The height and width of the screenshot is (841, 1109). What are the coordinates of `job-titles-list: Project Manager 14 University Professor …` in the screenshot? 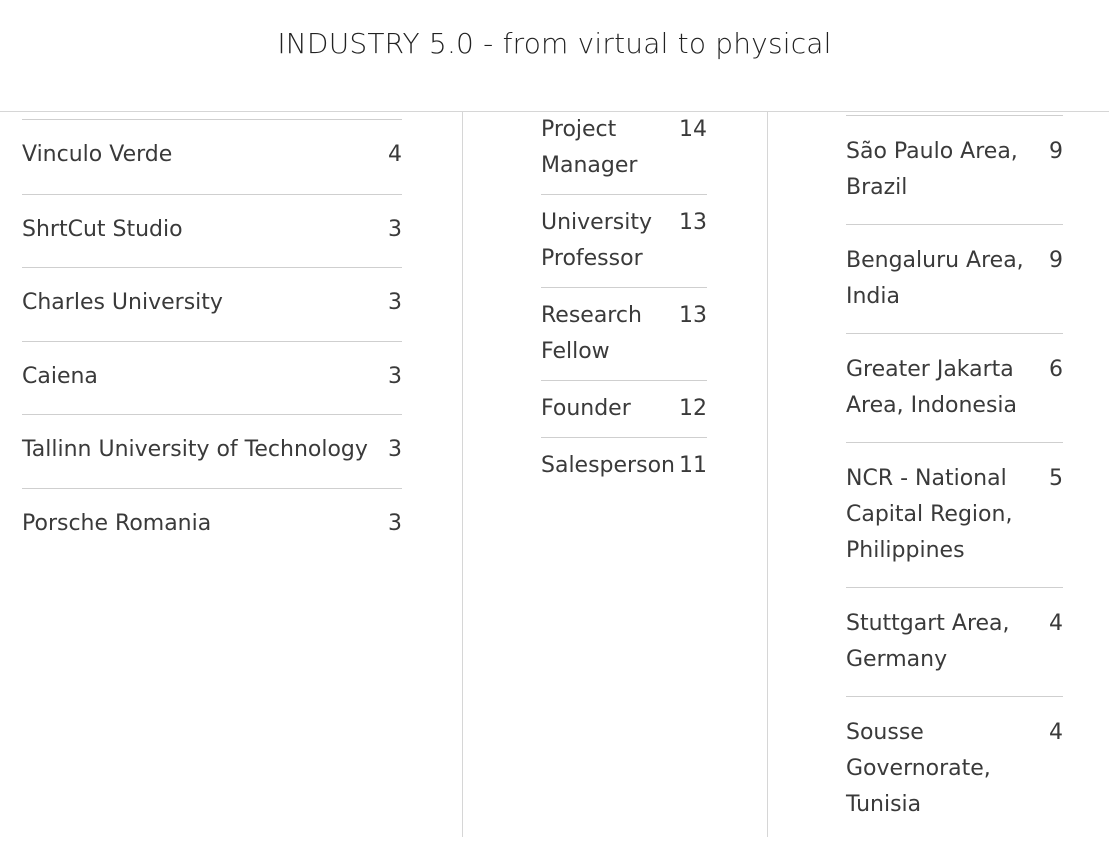 It's located at (624, 303).